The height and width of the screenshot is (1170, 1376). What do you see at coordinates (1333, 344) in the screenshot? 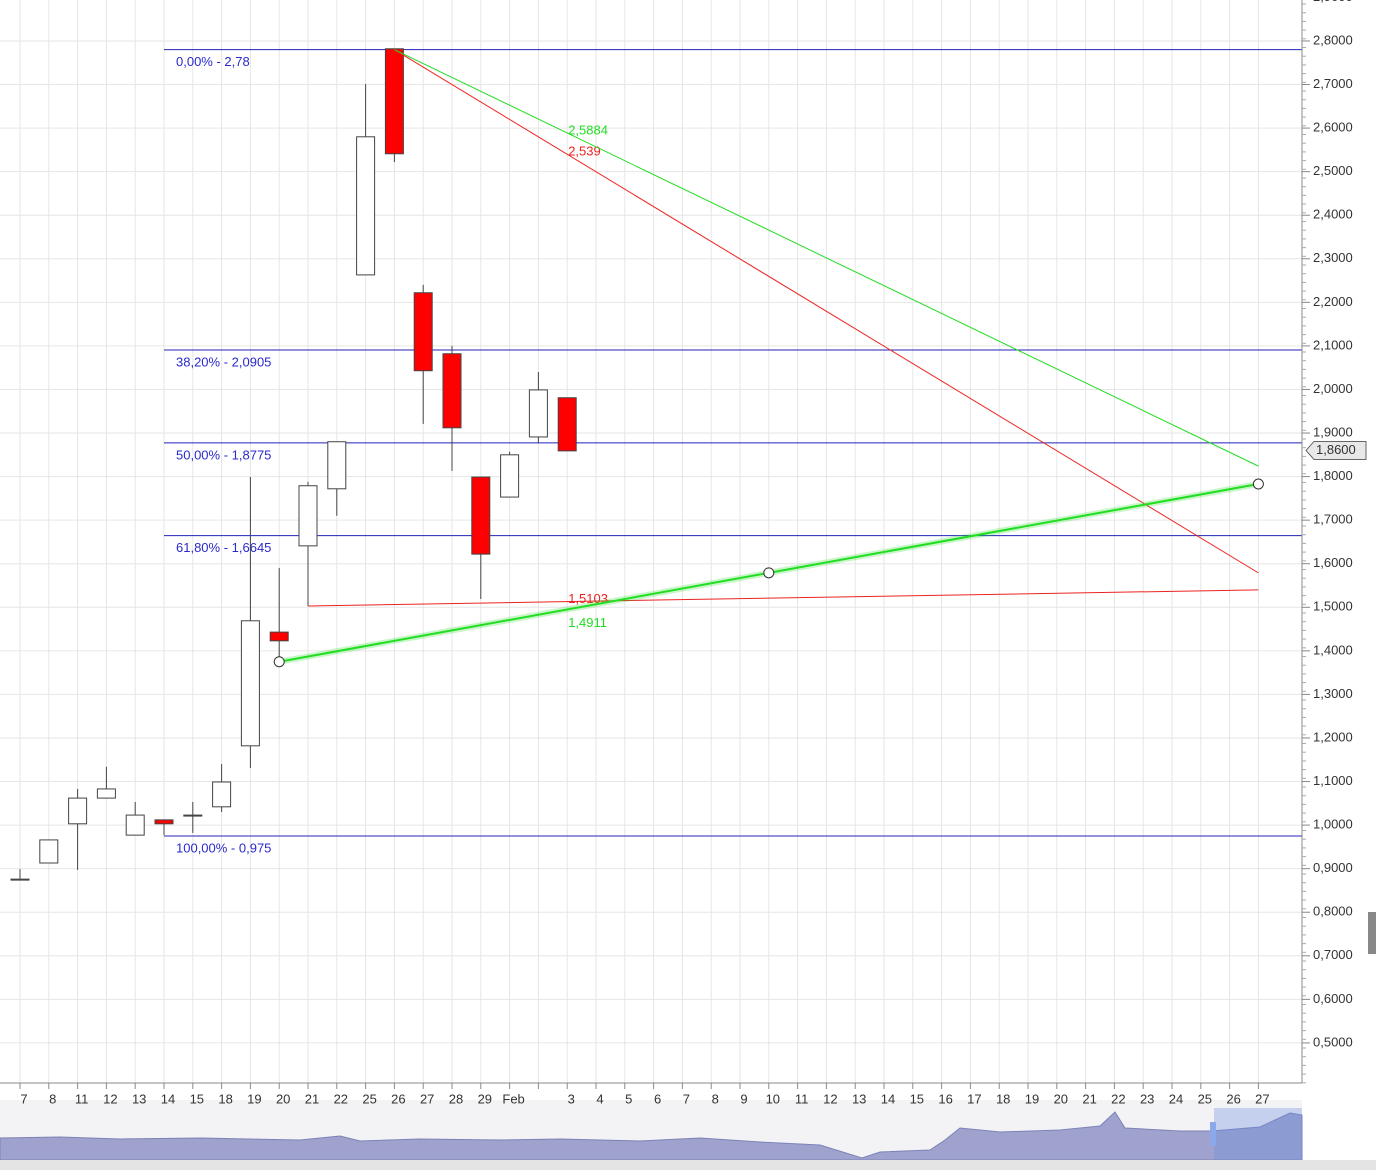
I see `y-tick-label: 2,1000` at bounding box center [1333, 344].